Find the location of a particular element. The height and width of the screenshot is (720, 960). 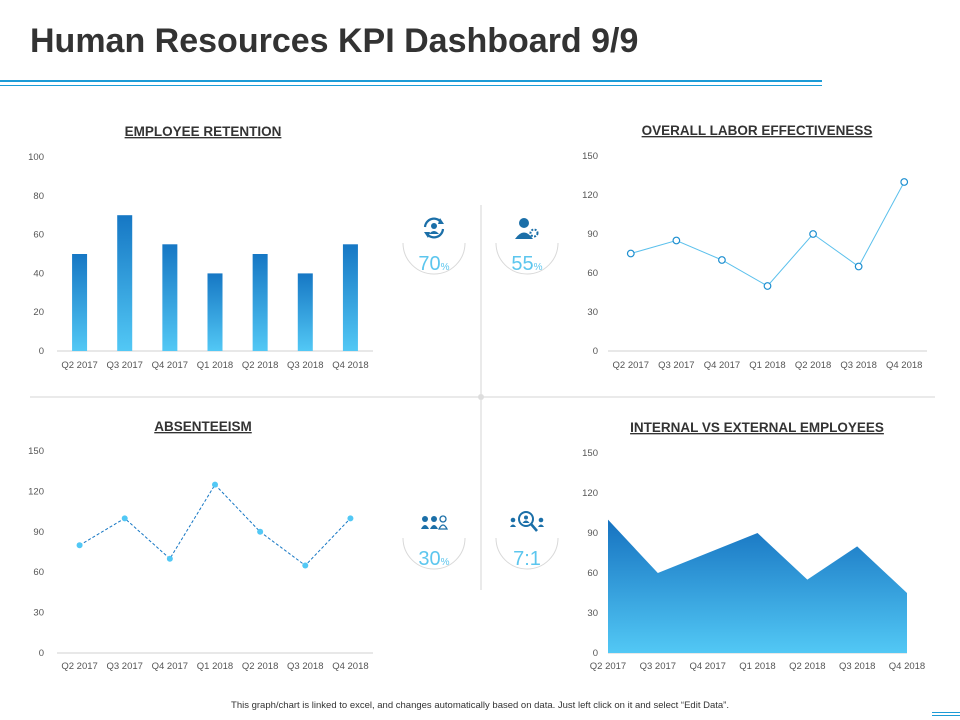

kpi-value: 7:1 is located at coordinates (527, 559).